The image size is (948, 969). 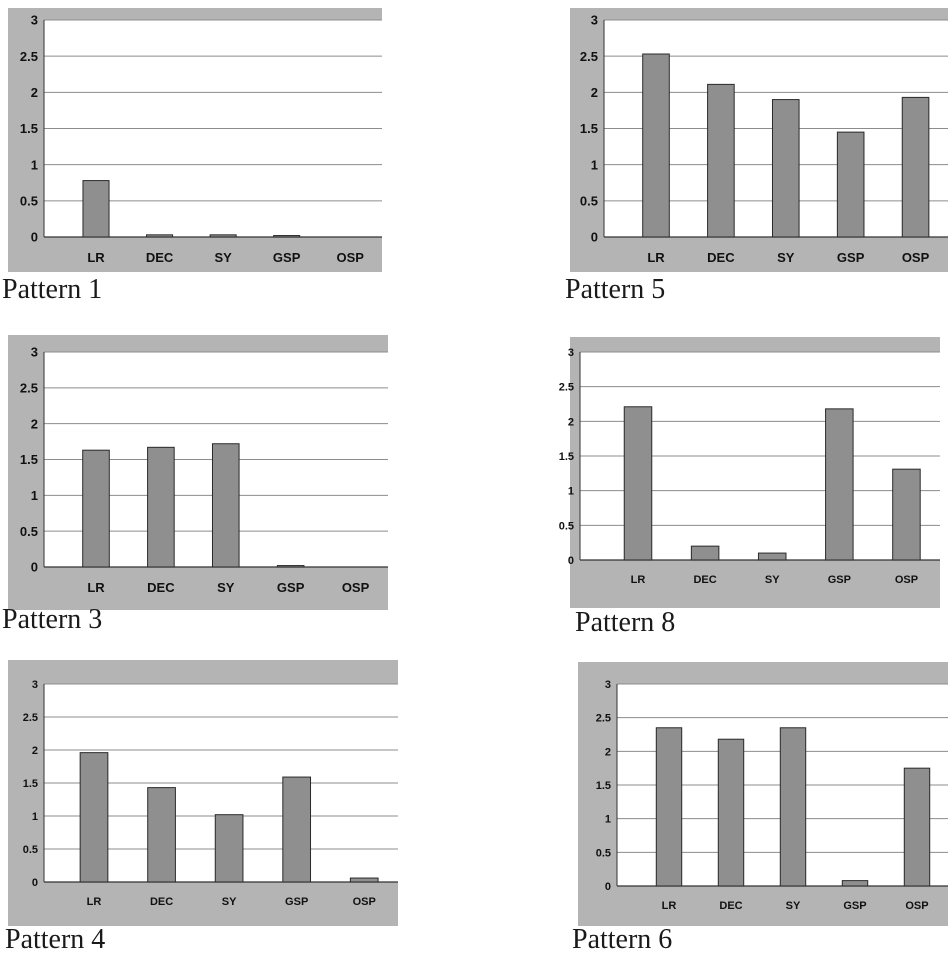 What do you see at coordinates (622, 939) in the screenshot?
I see `chart-caption: Pattern 6` at bounding box center [622, 939].